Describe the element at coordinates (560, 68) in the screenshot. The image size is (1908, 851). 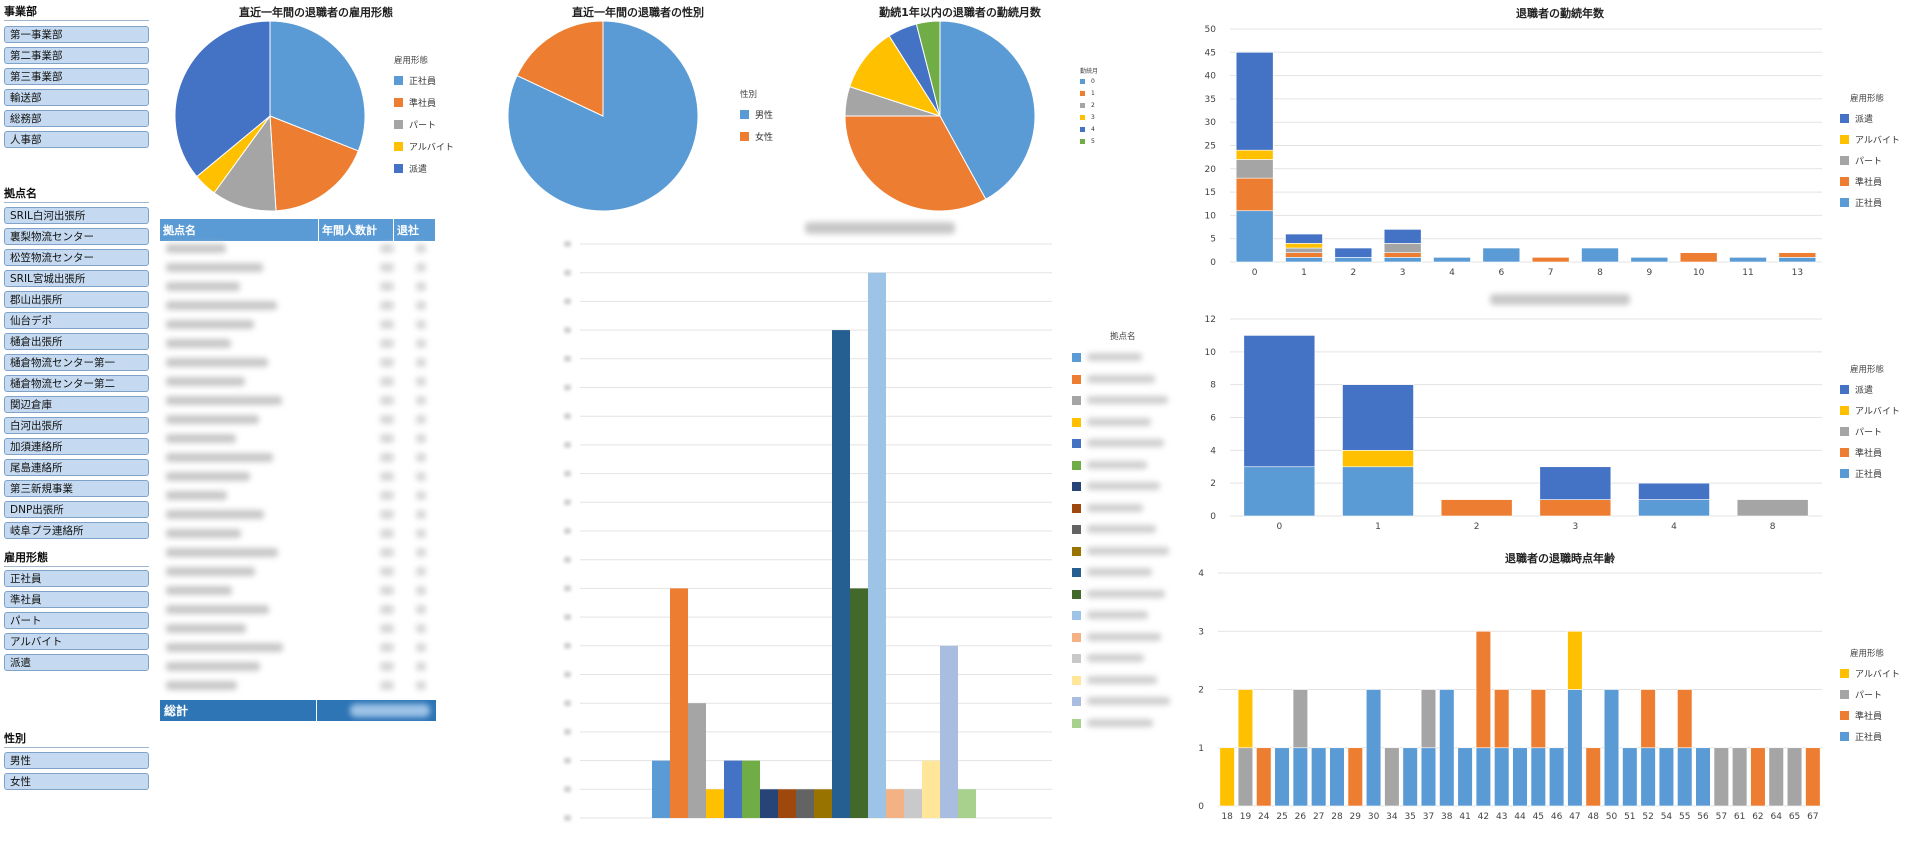
I see `pie-slice-女性` at that location.